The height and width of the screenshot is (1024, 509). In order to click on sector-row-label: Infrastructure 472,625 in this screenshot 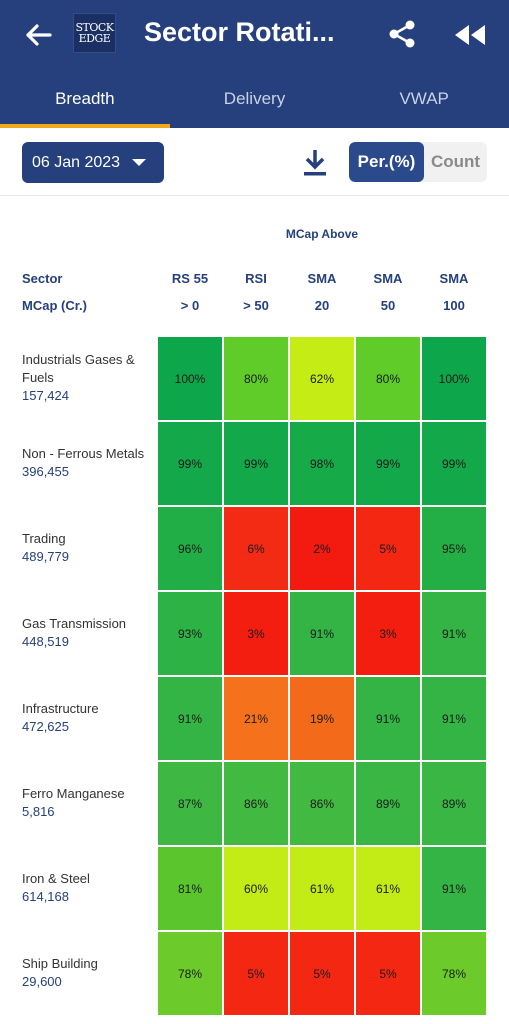, I will do `click(87, 718)`.